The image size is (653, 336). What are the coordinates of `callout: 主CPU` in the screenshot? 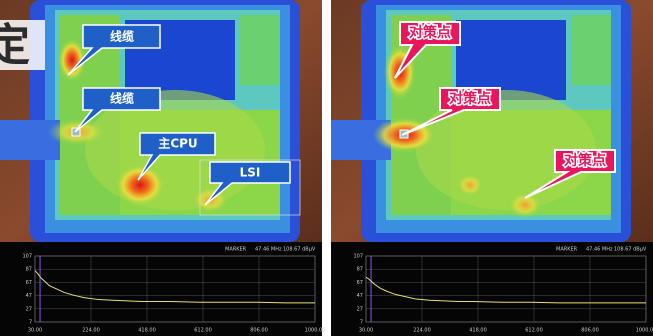 It's located at (177, 143).